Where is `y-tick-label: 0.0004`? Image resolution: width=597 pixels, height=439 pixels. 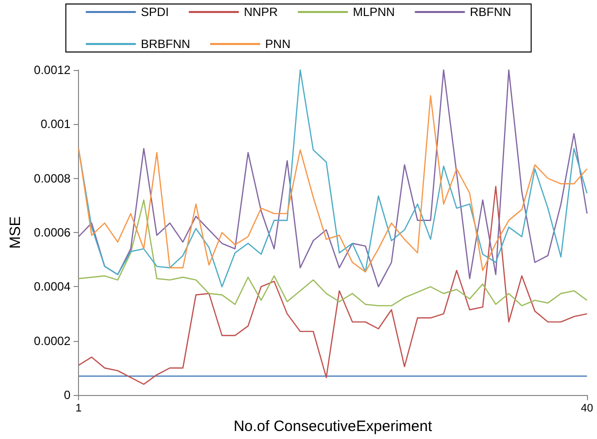
y-tick-label: 0.0004 is located at coordinates (52, 287).